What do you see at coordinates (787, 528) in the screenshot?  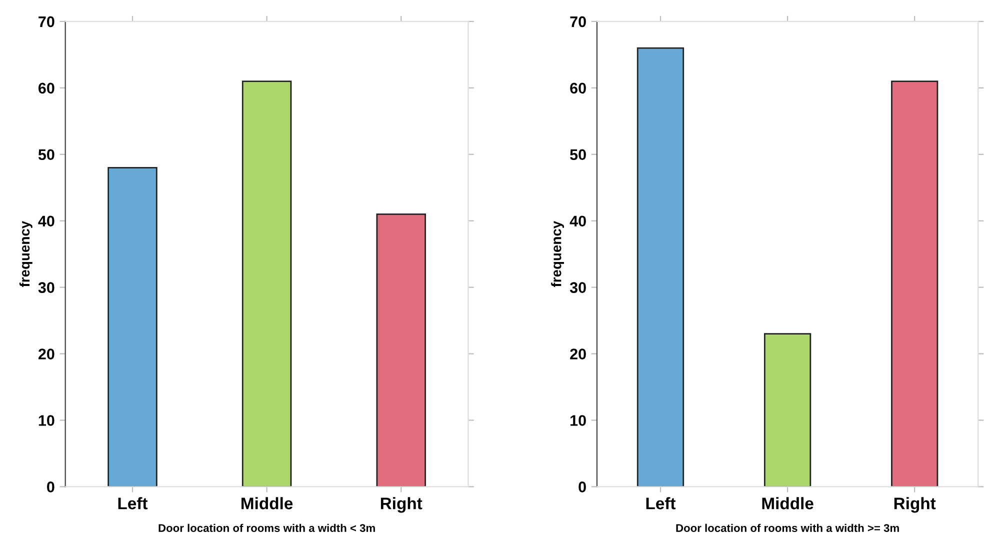 I see `x-axis-title: Door location of rooms with a width >= 3m` at bounding box center [787, 528].